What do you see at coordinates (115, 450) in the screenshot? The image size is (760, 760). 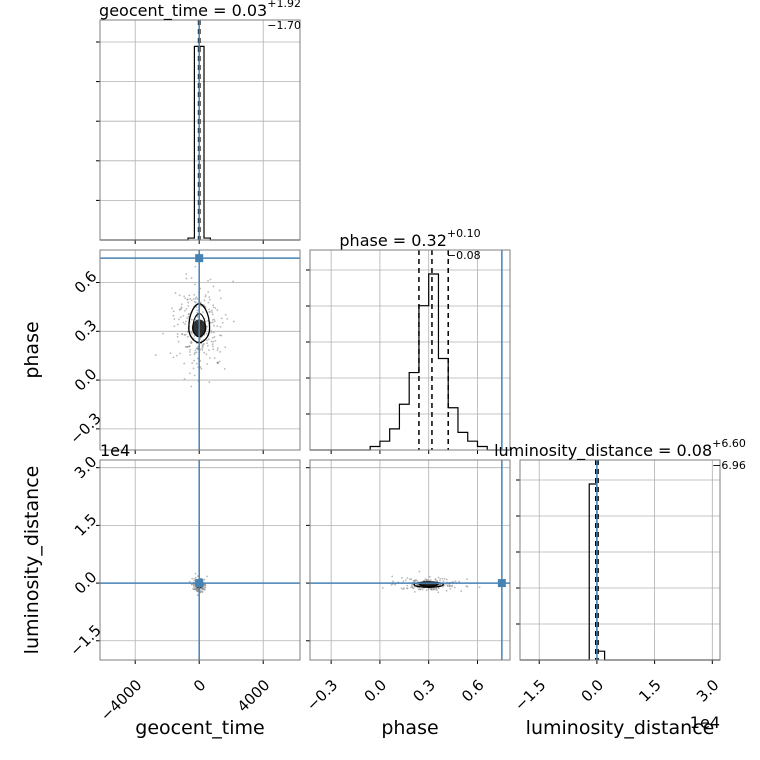 I see `y-offset-text: 1e4` at bounding box center [115, 450].